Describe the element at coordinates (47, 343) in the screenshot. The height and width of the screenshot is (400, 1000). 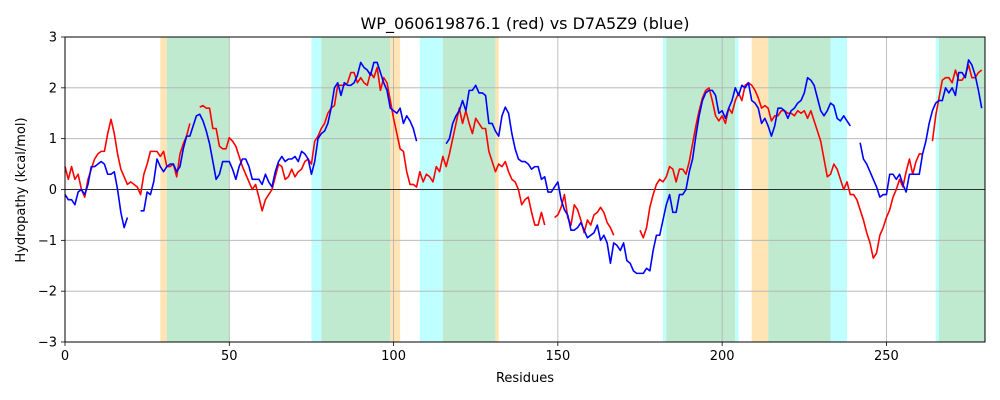
I see `y-tick-label-0: −3` at that location.